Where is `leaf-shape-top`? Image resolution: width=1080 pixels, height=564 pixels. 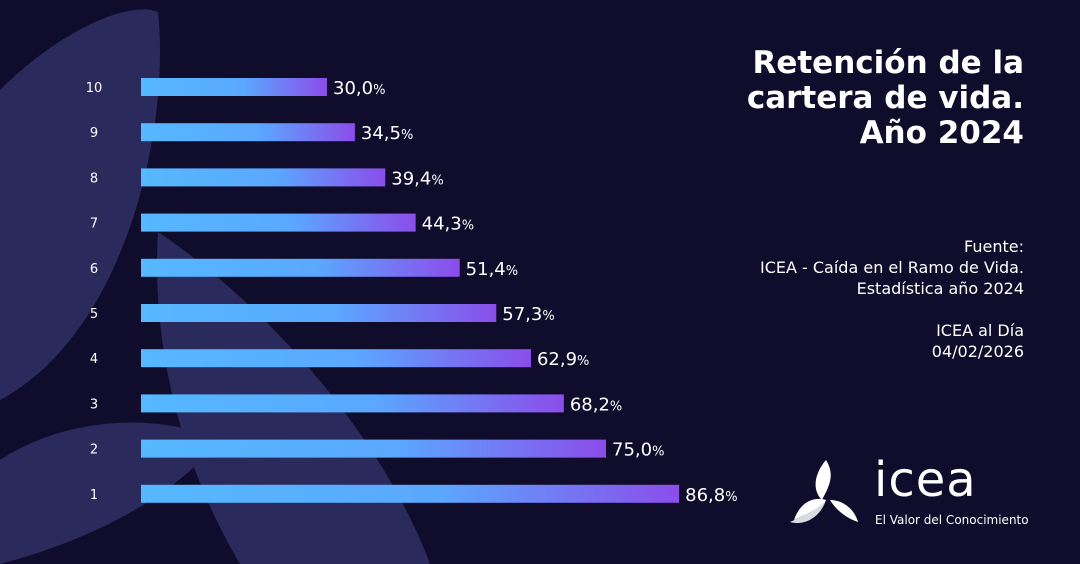 leaf-shape-top is located at coordinates (80, 205).